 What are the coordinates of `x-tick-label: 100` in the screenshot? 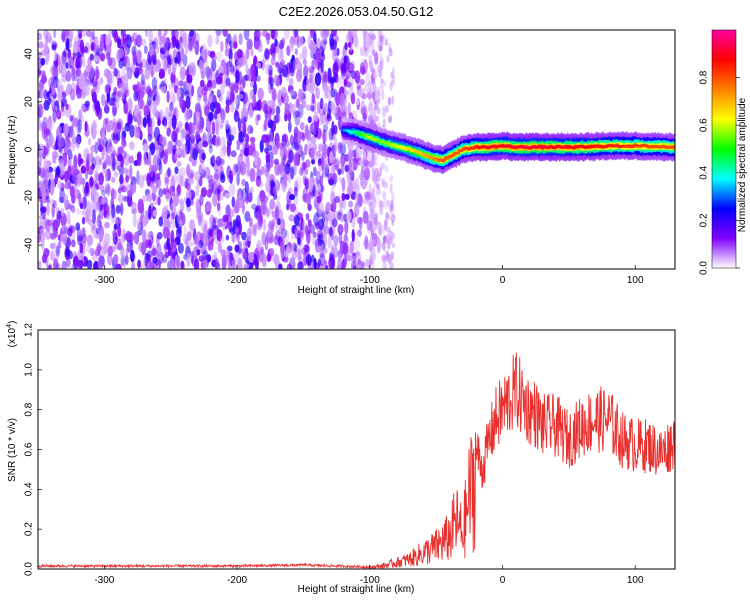 It's located at (635, 280).